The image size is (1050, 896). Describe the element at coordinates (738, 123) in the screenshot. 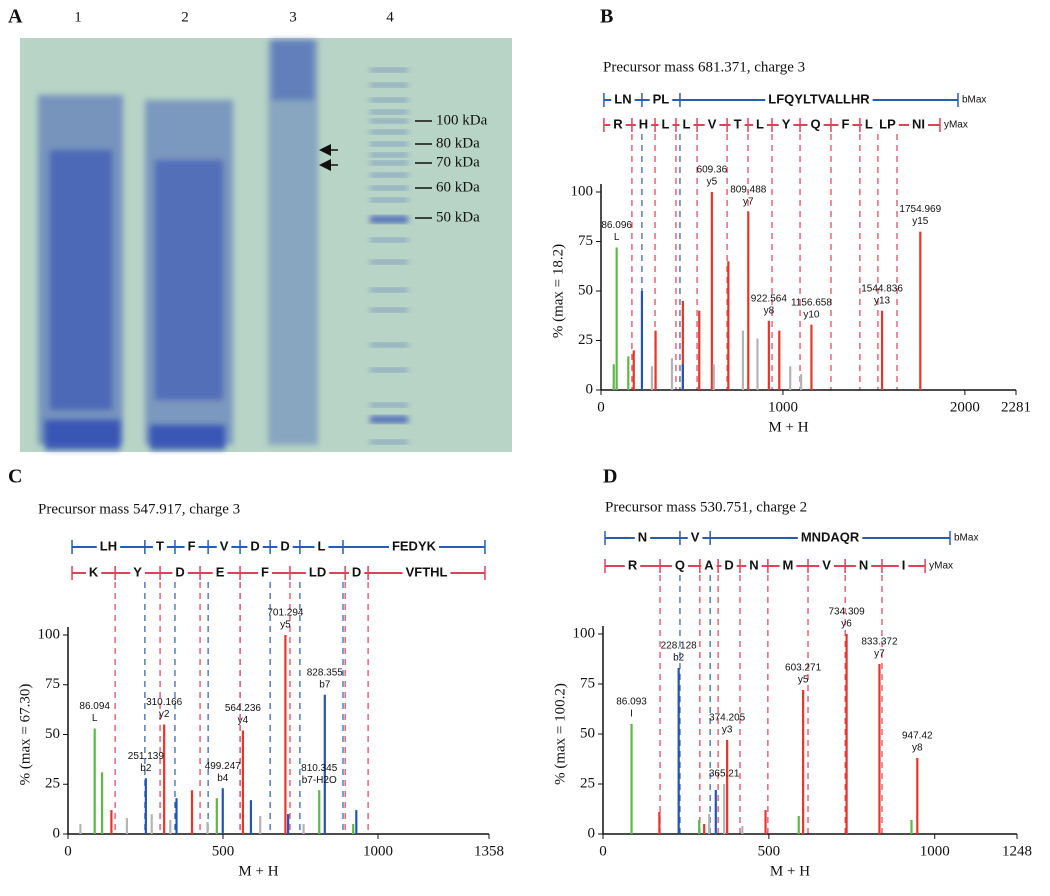

I see `ladder-label: T` at that location.